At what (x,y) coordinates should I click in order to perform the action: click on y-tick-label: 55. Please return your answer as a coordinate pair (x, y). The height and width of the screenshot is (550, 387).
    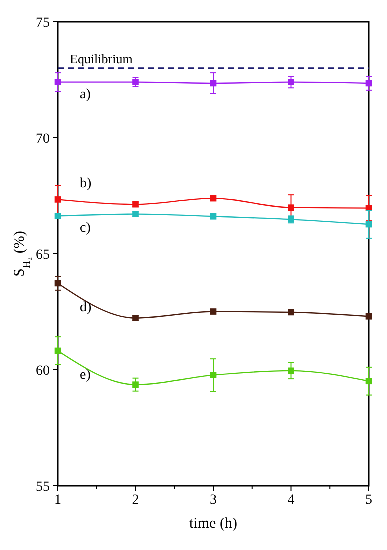
    Looking at the image, I should click on (43, 487).